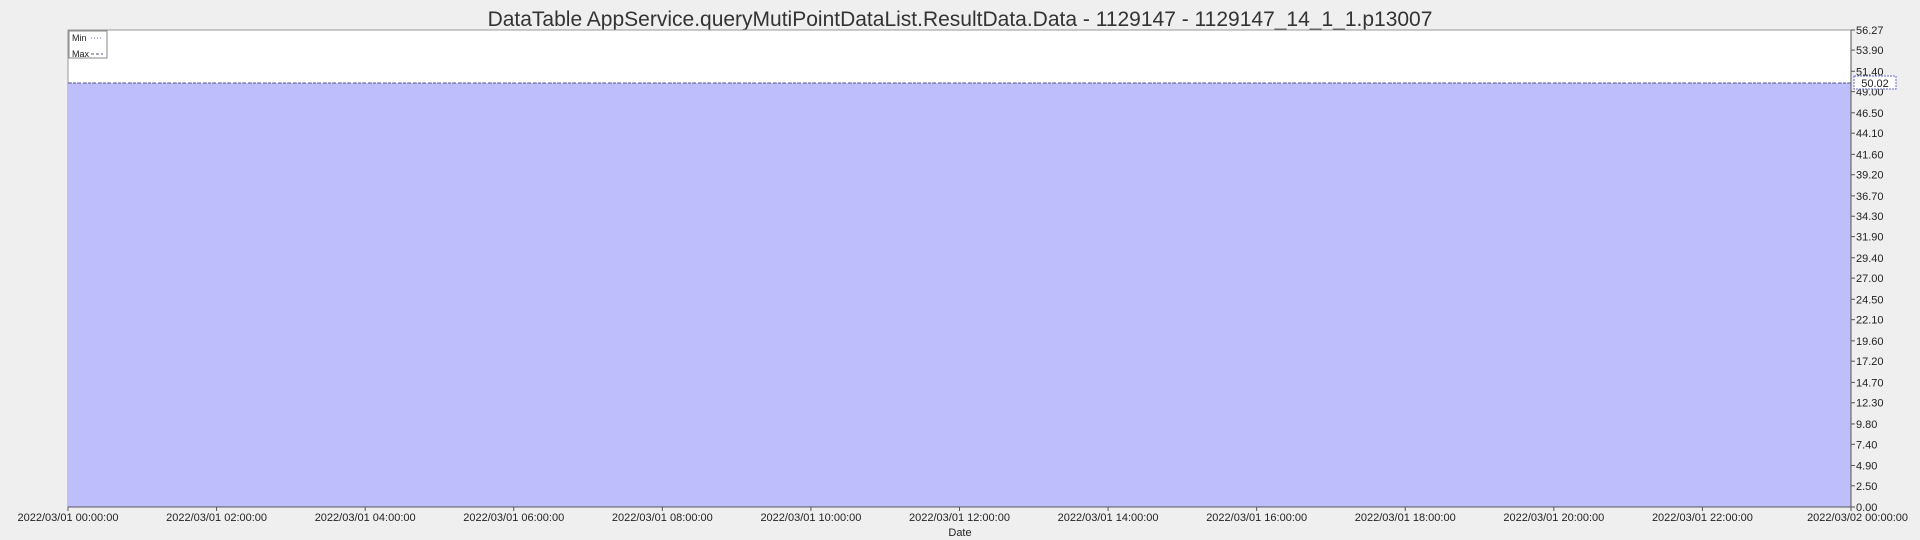  Describe the element at coordinates (1870, 72) in the screenshot. I see `y-tick-label: 51.40` at that location.